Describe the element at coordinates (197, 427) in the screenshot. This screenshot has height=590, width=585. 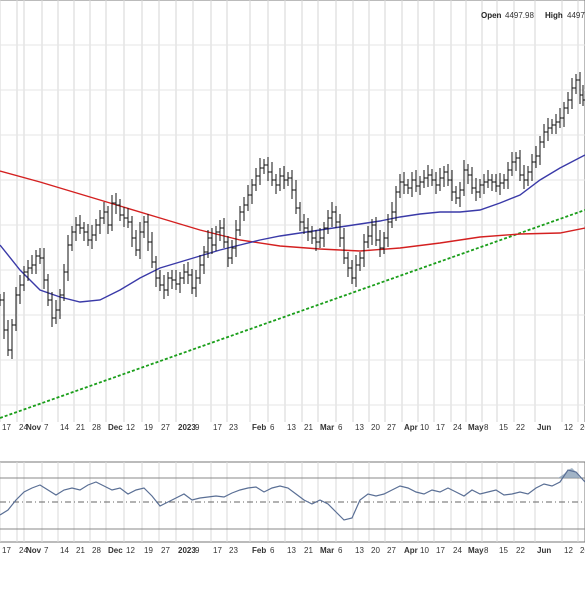
I see `price-tick-12: 9` at that location.